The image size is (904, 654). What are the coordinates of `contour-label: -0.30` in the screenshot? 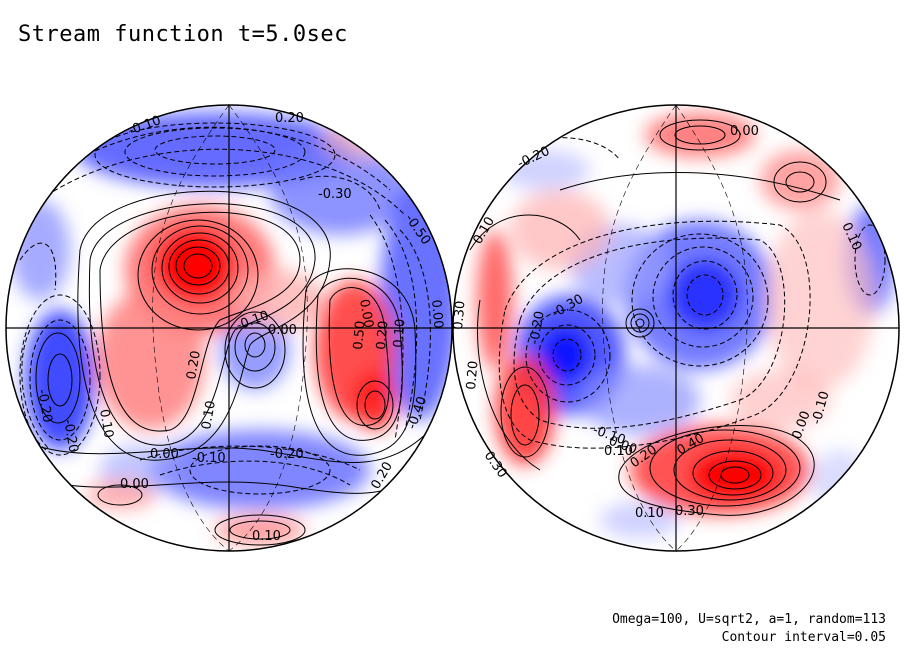 It's located at (335, 194).